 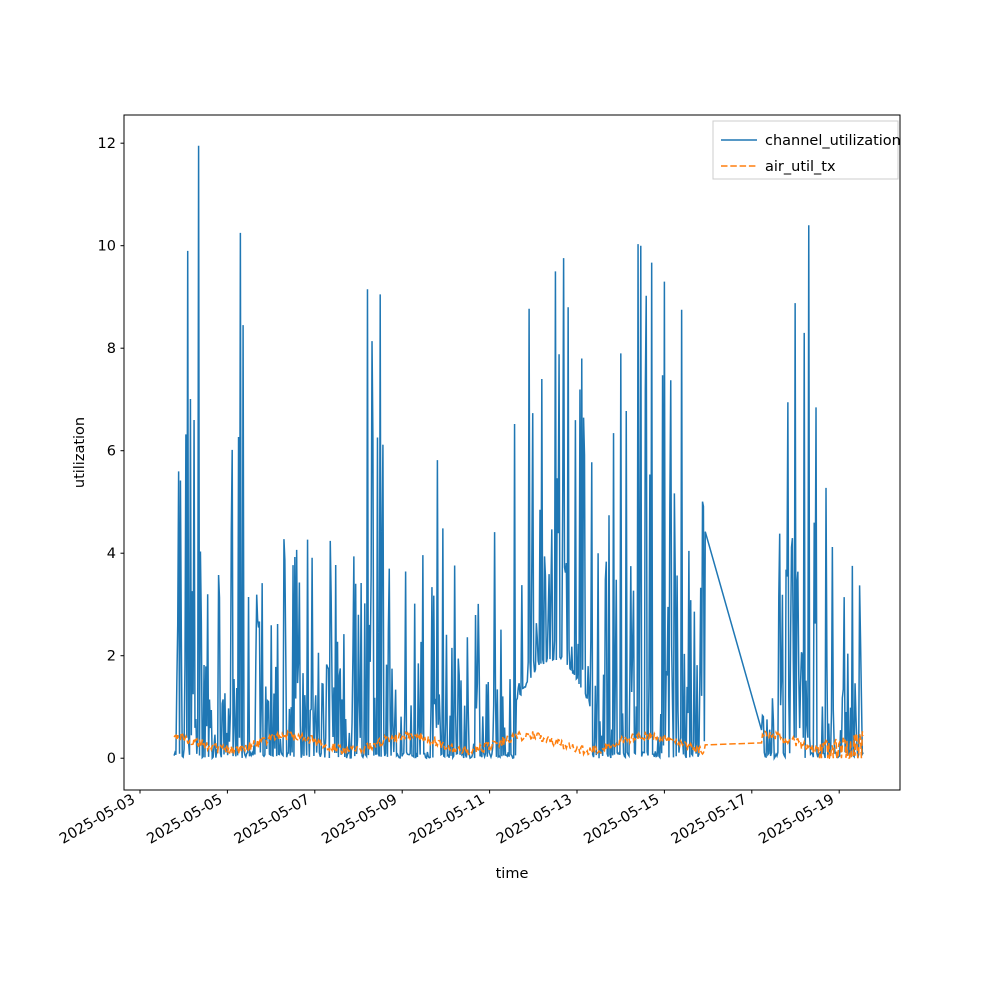 I want to click on y-tick-label: 12, so click(x=107, y=144).